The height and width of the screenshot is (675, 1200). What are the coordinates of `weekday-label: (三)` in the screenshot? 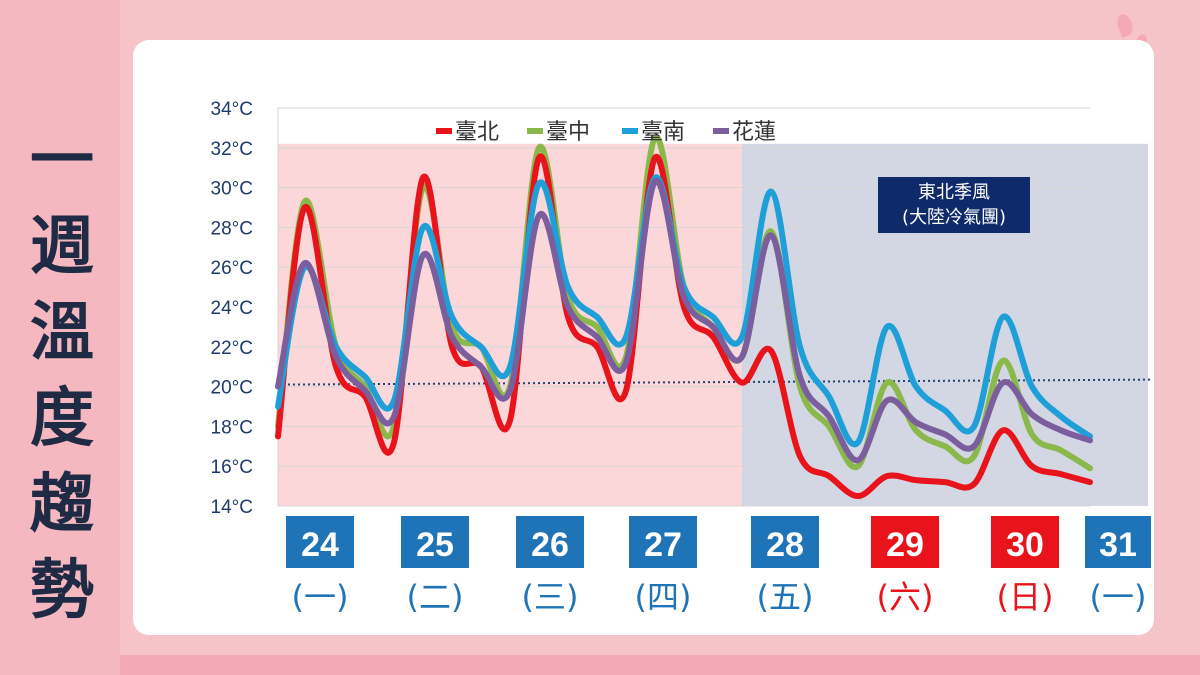 It's located at (550, 597).